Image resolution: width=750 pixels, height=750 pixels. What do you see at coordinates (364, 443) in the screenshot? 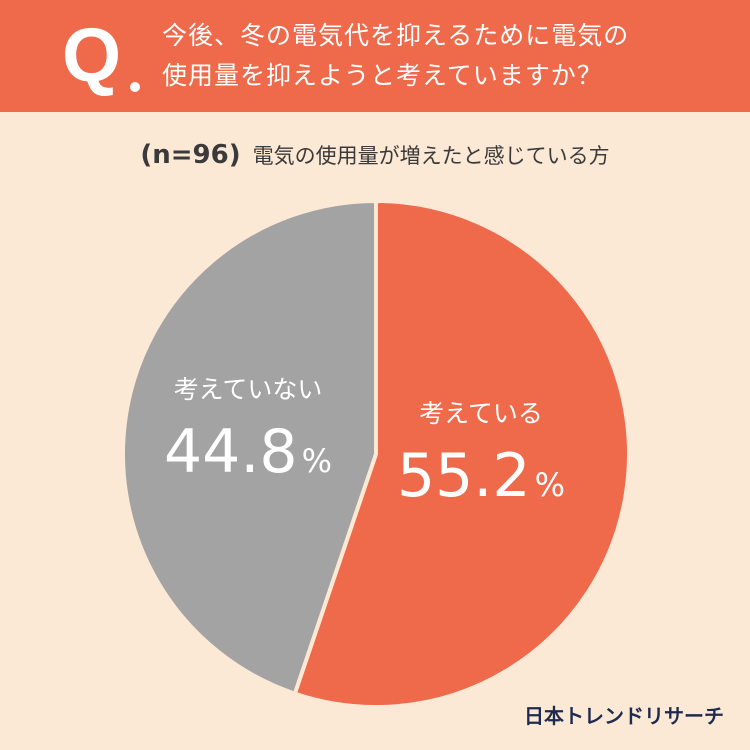
I see `pie-labels: 考えている 55.2 % 考えていない 44.8%` at bounding box center [364, 443].